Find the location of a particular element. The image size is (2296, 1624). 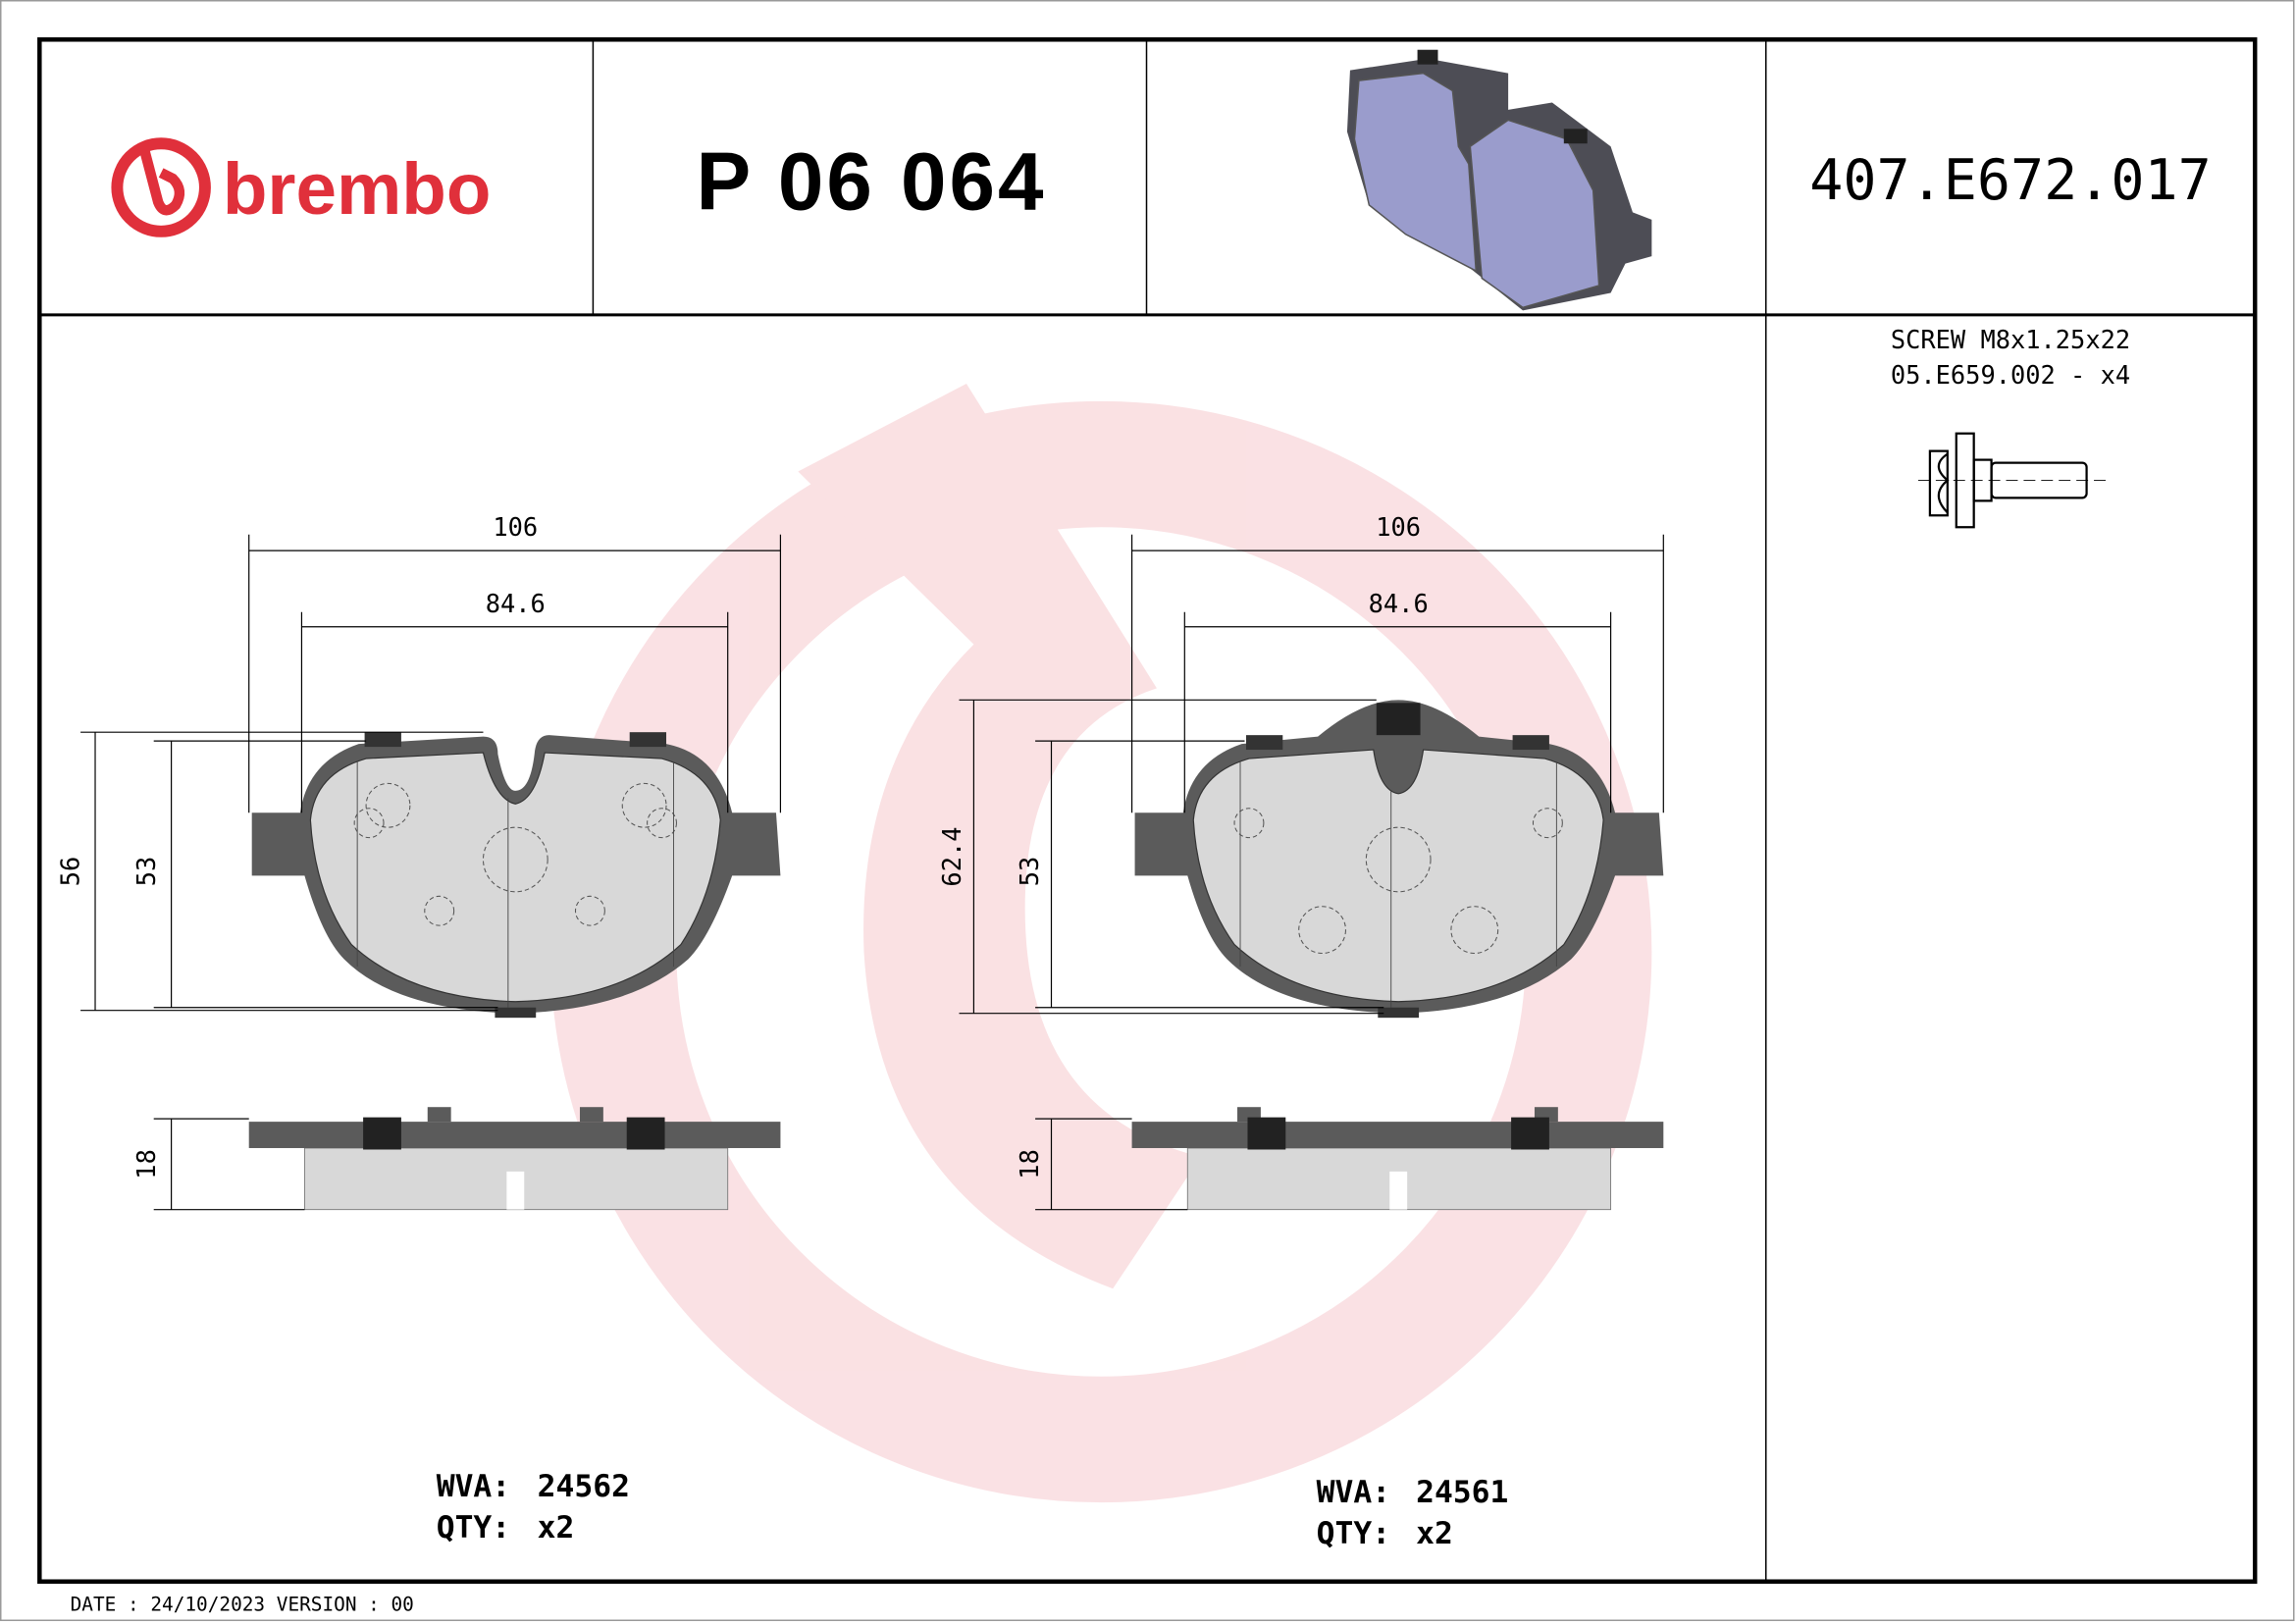

pad-right-side-view: 18 is located at coordinates (1339, 1159).